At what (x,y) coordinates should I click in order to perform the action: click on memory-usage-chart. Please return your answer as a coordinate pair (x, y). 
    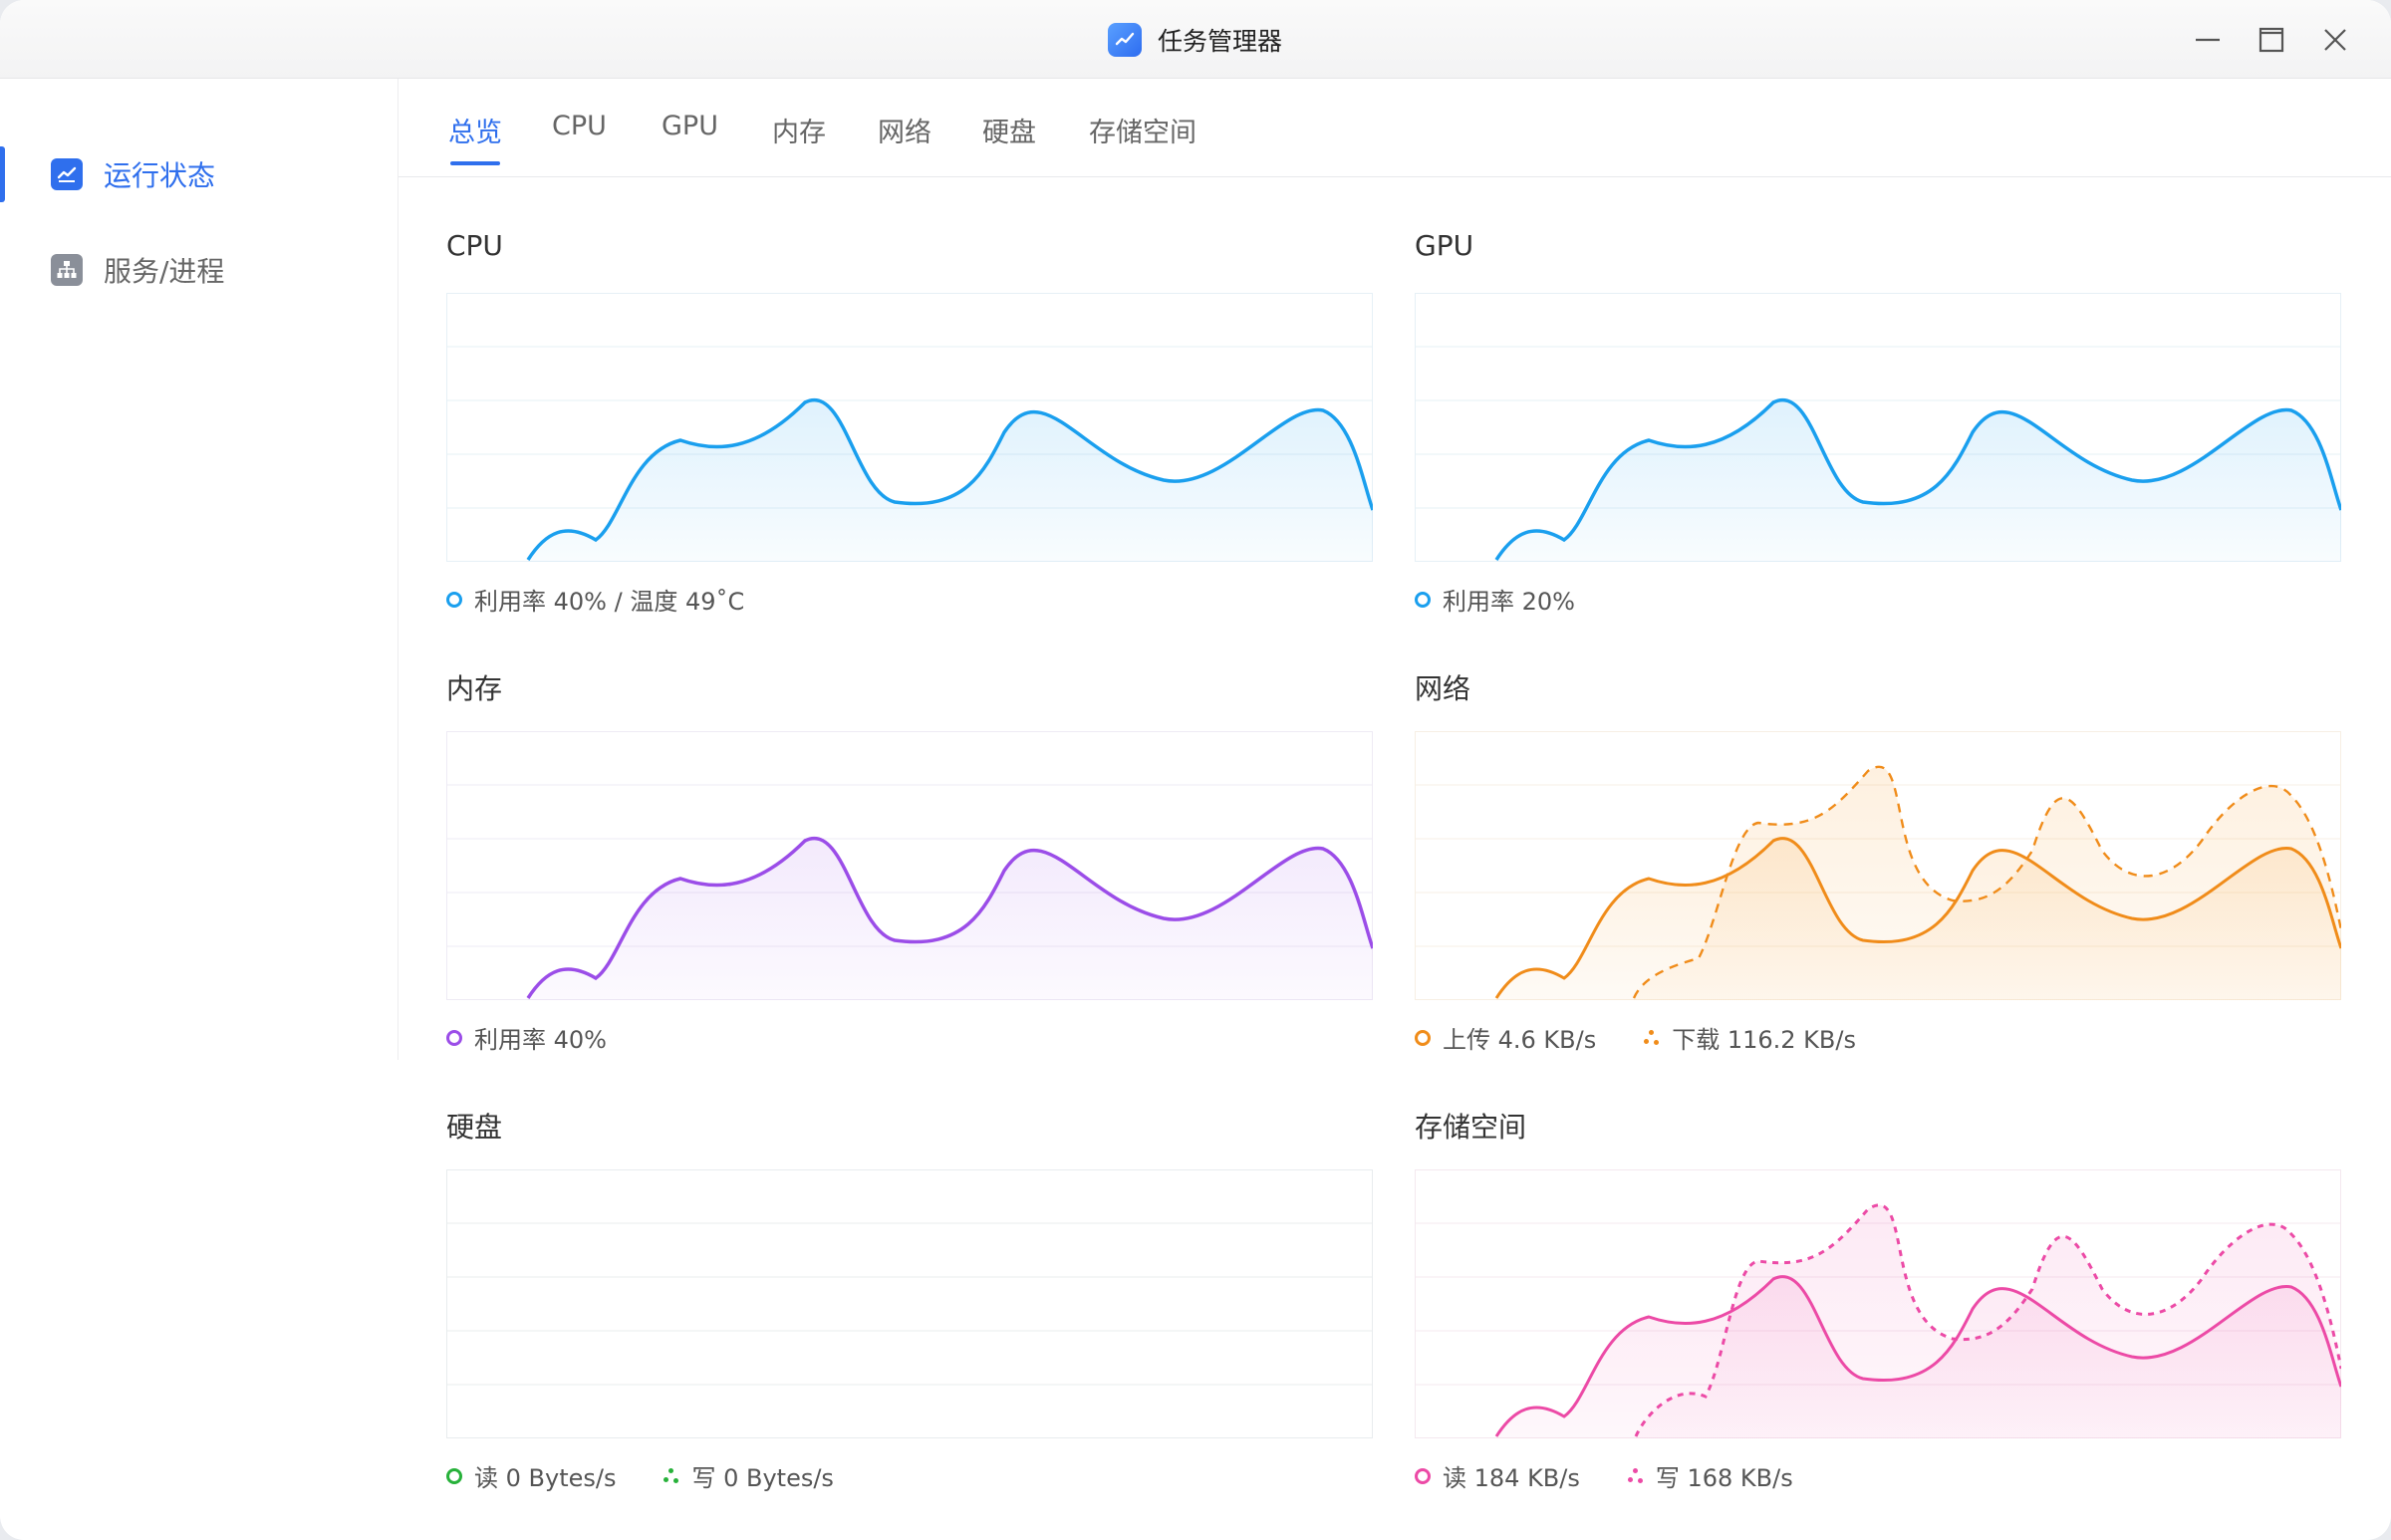
    Looking at the image, I should click on (909, 865).